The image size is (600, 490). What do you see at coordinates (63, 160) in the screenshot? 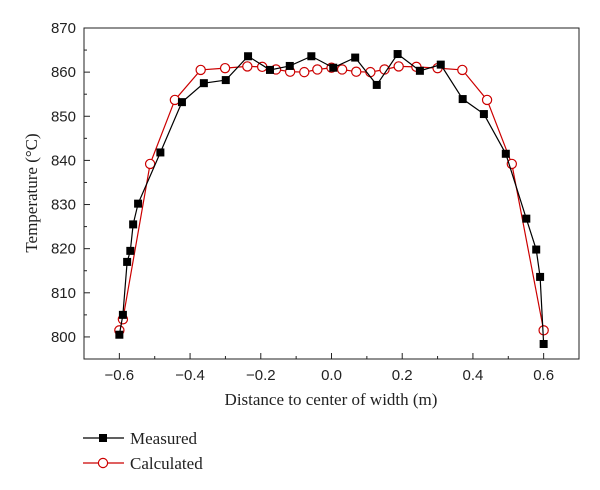
I see `y-tick-label: 840` at bounding box center [63, 160].